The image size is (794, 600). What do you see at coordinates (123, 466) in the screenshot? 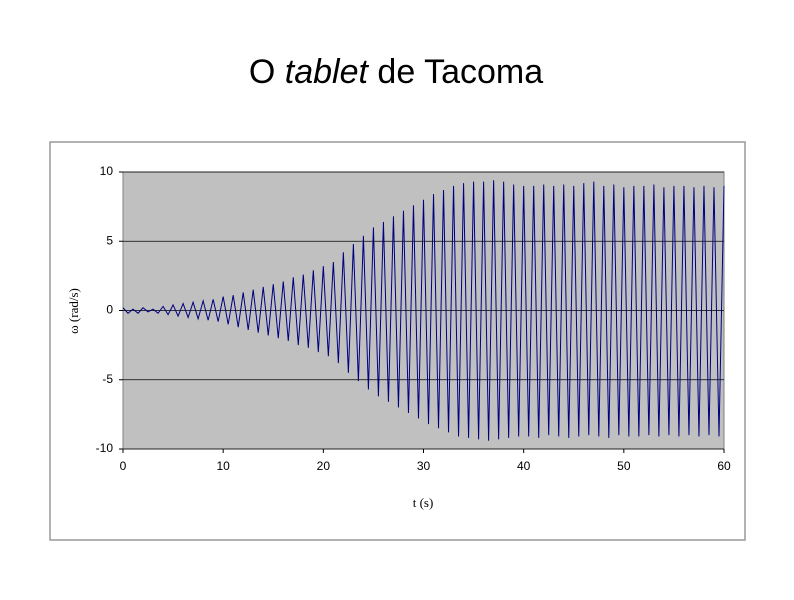
I see `x-tick-label: 0` at bounding box center [123, 466].